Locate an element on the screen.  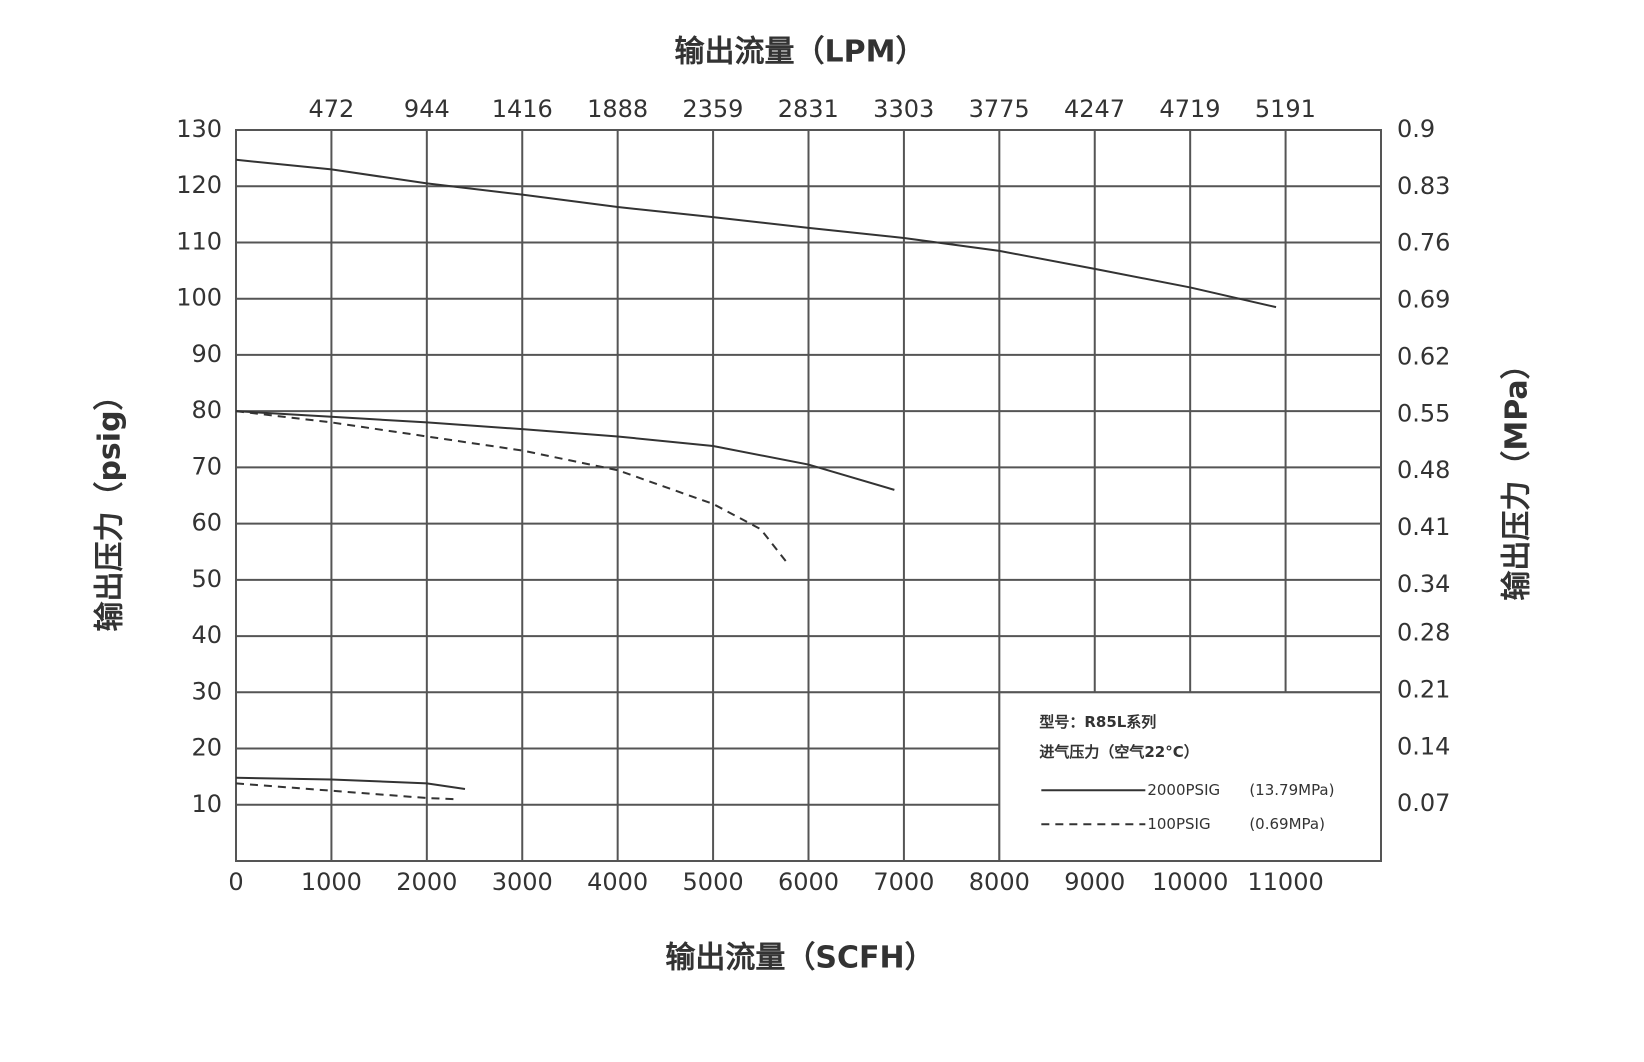
x2-tick-label: 2359 is located at coordinates (712, 109).